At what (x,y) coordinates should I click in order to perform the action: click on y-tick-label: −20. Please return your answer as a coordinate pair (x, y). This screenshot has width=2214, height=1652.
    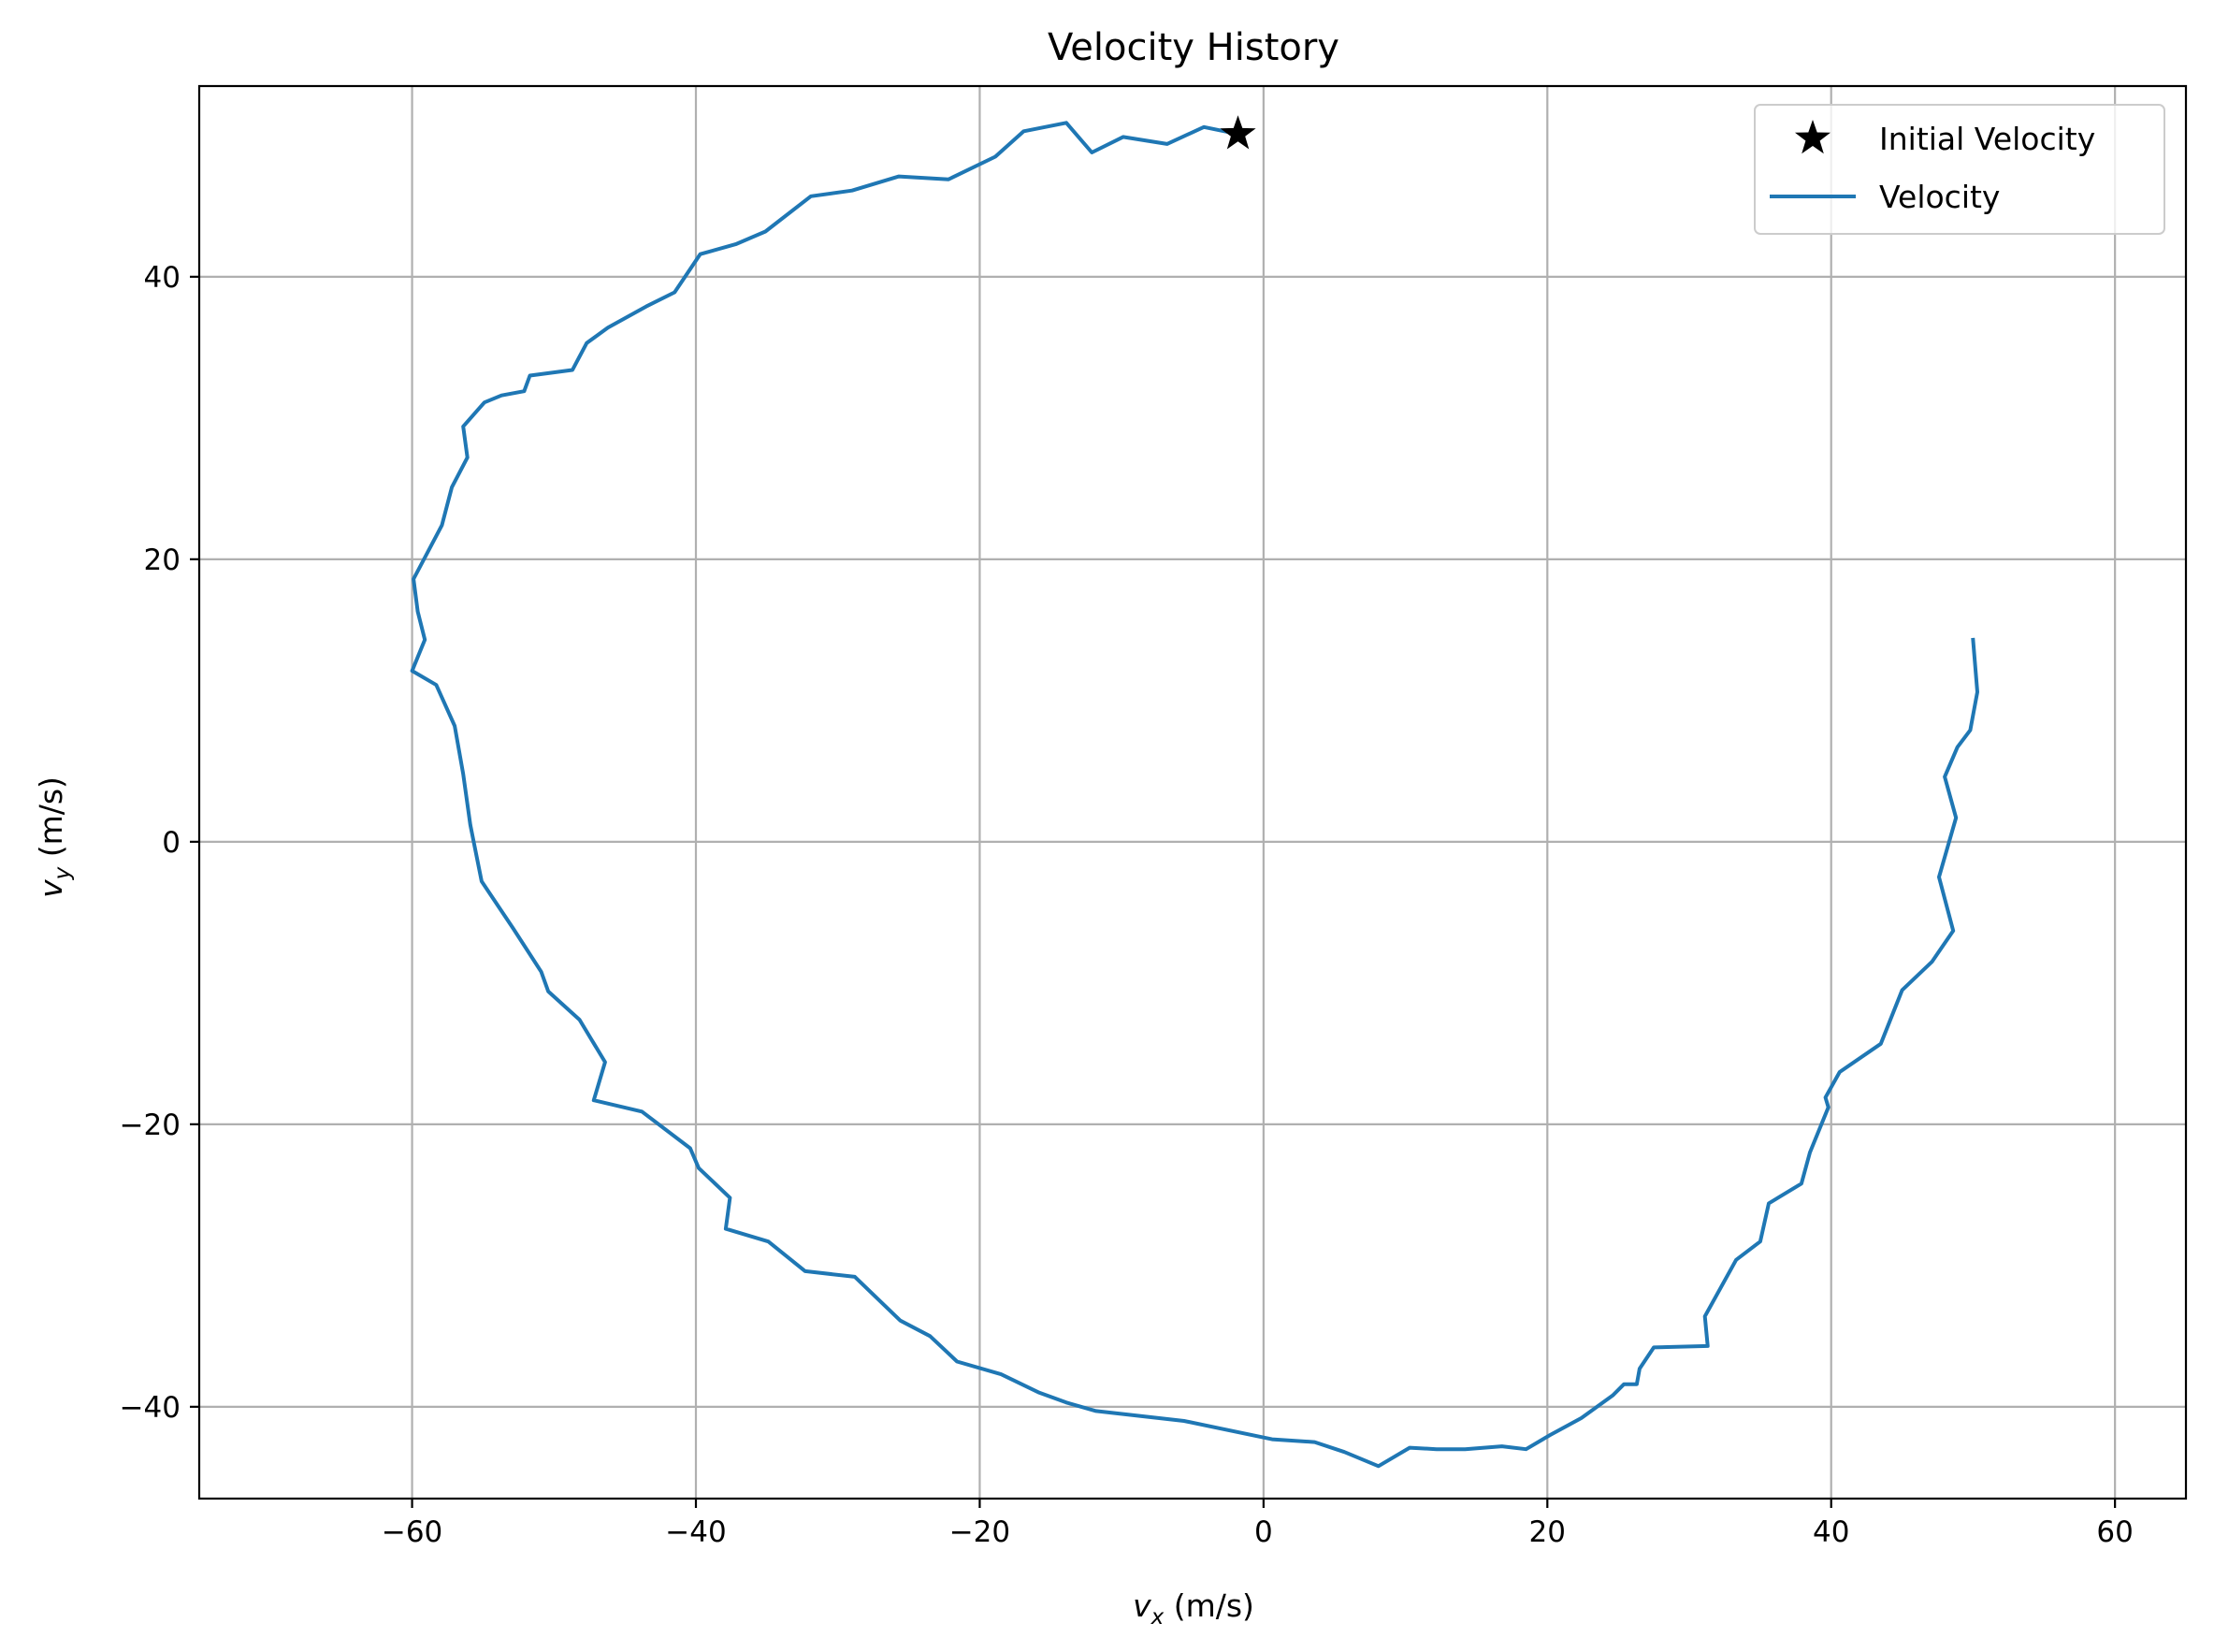
    Looking at the image, I should click on (150, 1125).